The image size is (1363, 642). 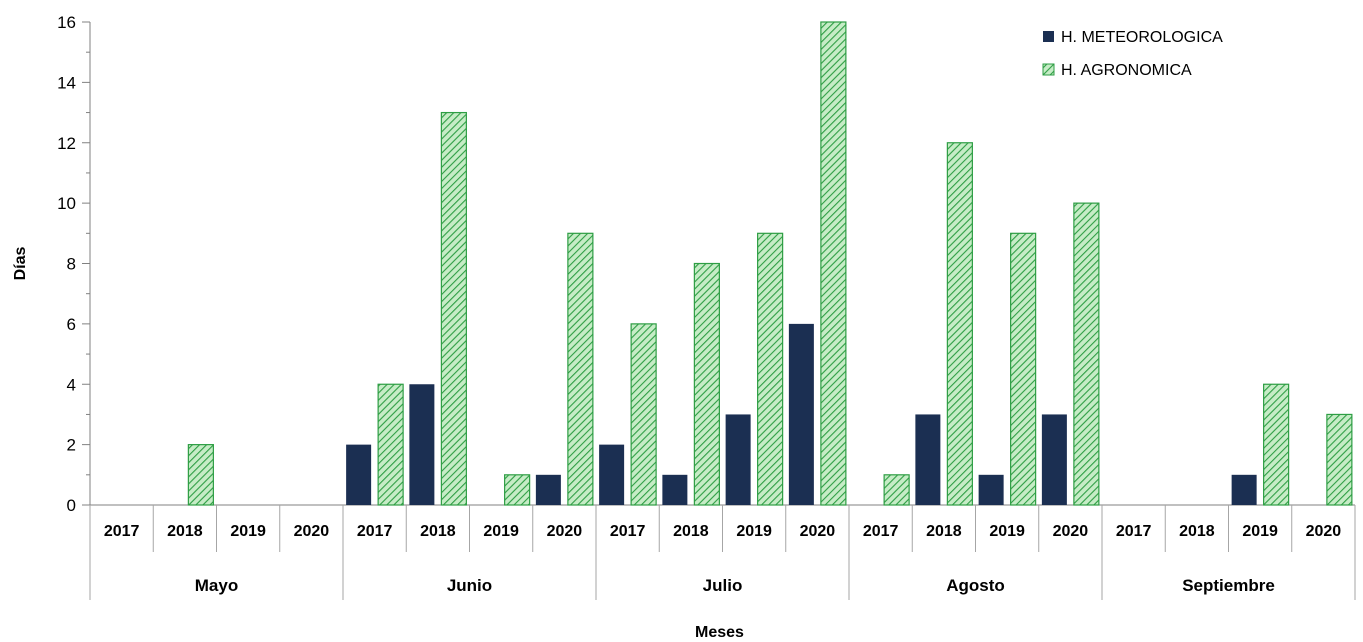 What do you see at coordinates (975, 585) in the screenshot?
I see `month-label: Agosto` at bounding box center [975, 585].